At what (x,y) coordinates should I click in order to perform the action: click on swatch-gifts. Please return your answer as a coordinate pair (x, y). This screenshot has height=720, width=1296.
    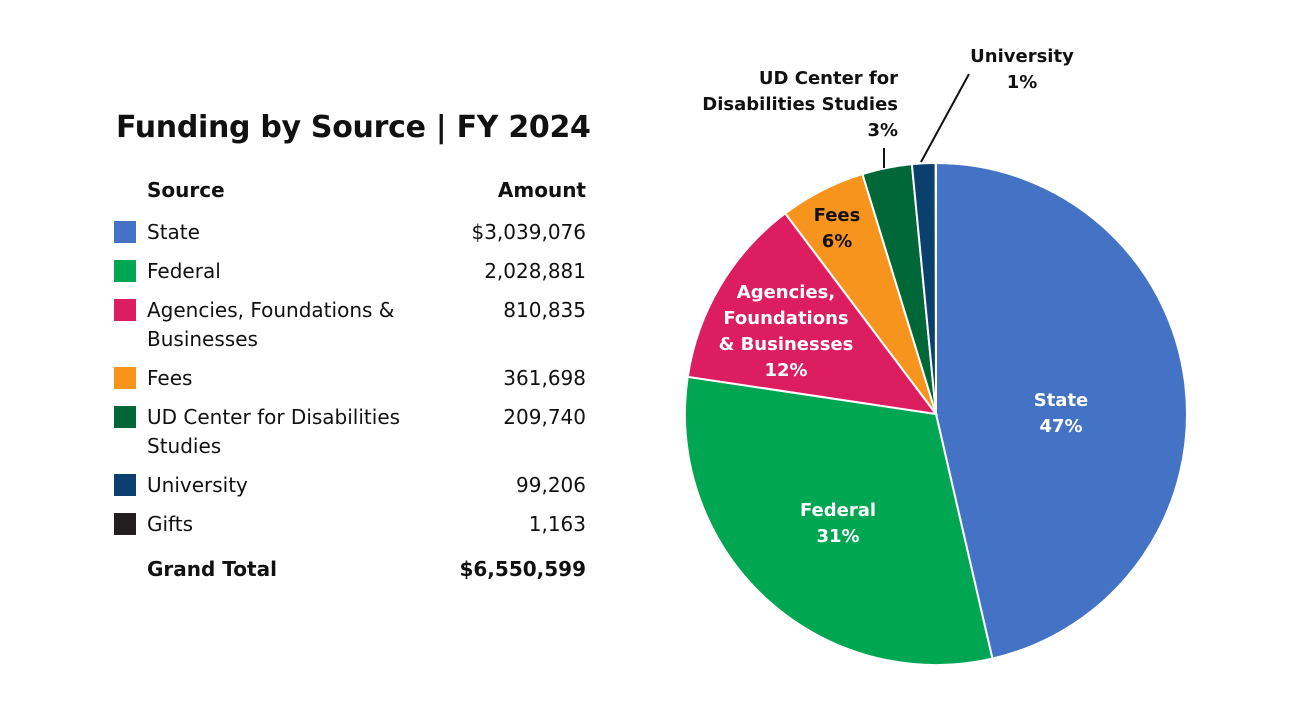
    Looking at the image, I should click on (125, 524).